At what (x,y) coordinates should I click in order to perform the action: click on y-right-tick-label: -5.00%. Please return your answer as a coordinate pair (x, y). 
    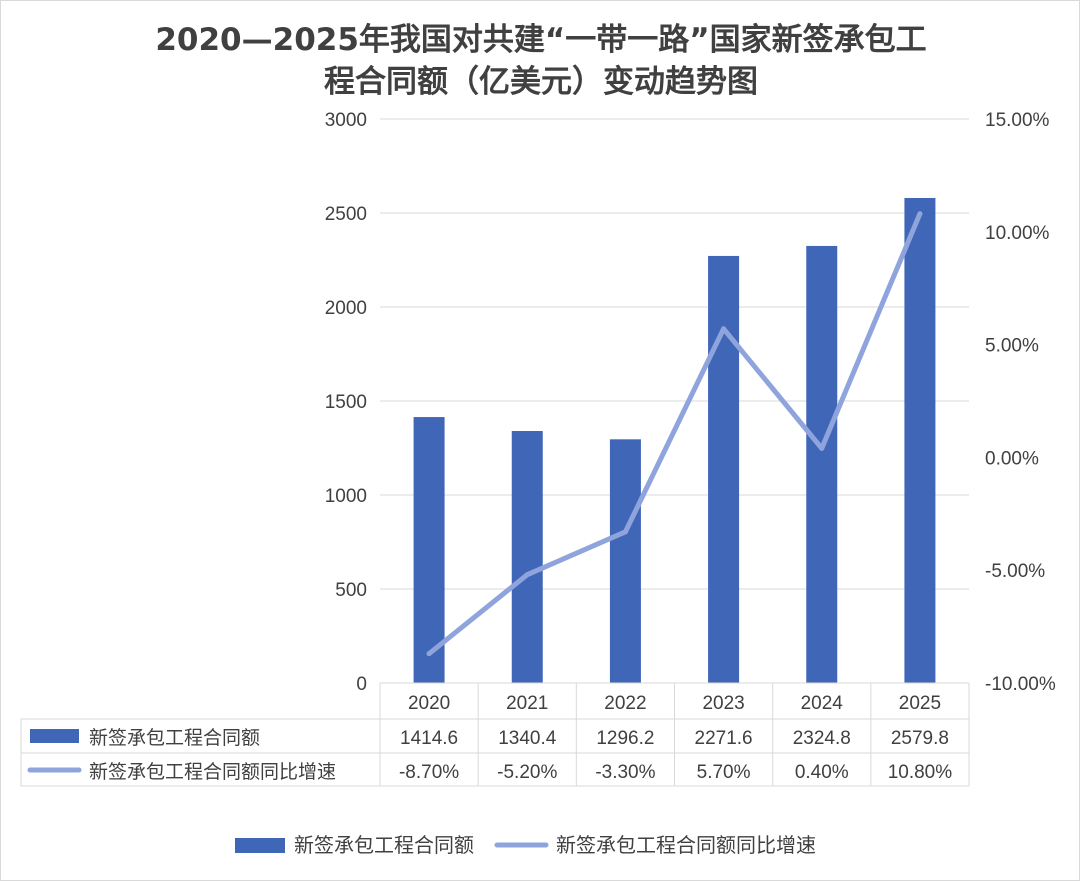
    Looking at the image, I should click on (1015, 571).